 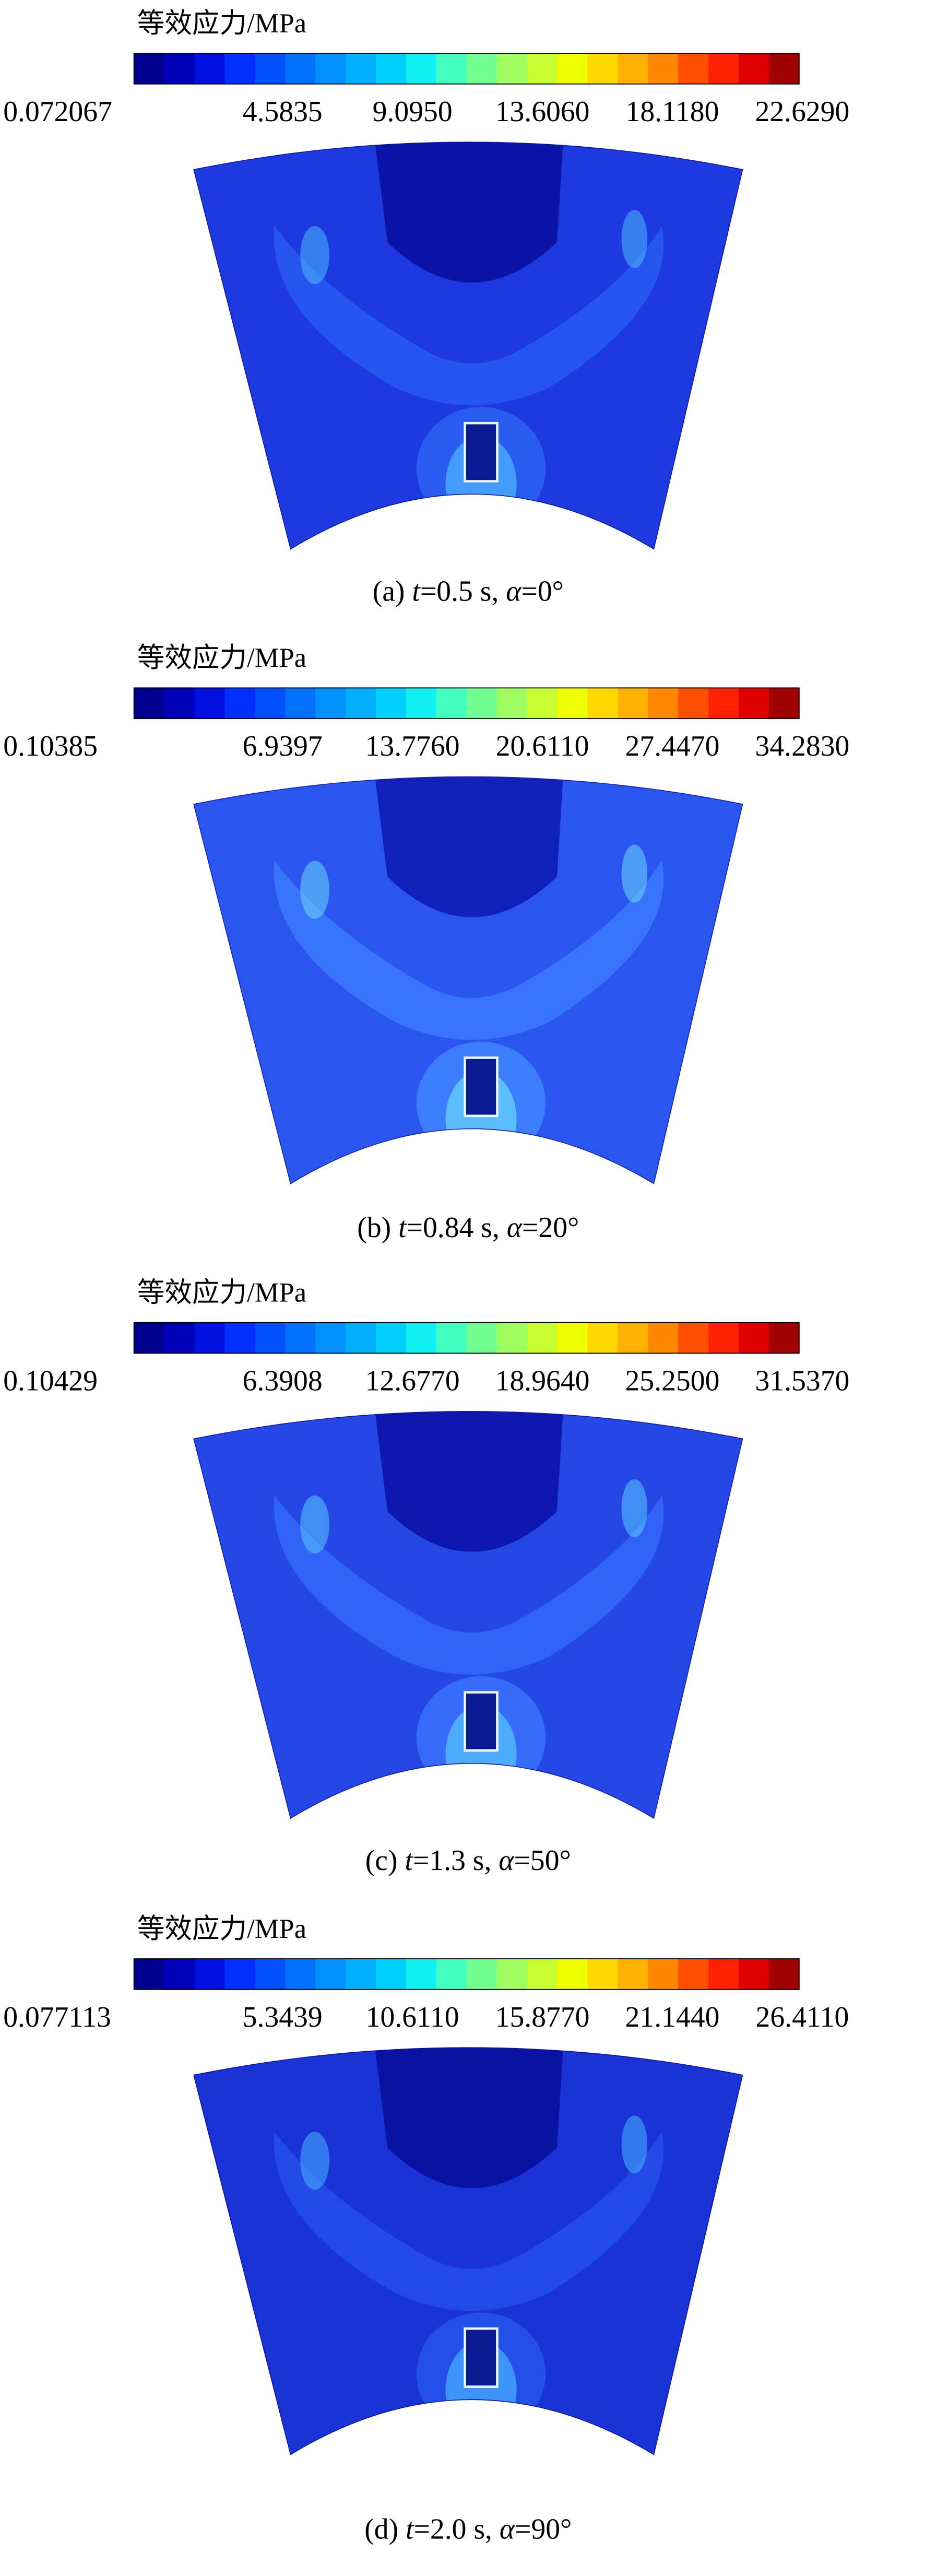 I want to click on caption-part: =0.5 s,, so click(x=463, y=591).